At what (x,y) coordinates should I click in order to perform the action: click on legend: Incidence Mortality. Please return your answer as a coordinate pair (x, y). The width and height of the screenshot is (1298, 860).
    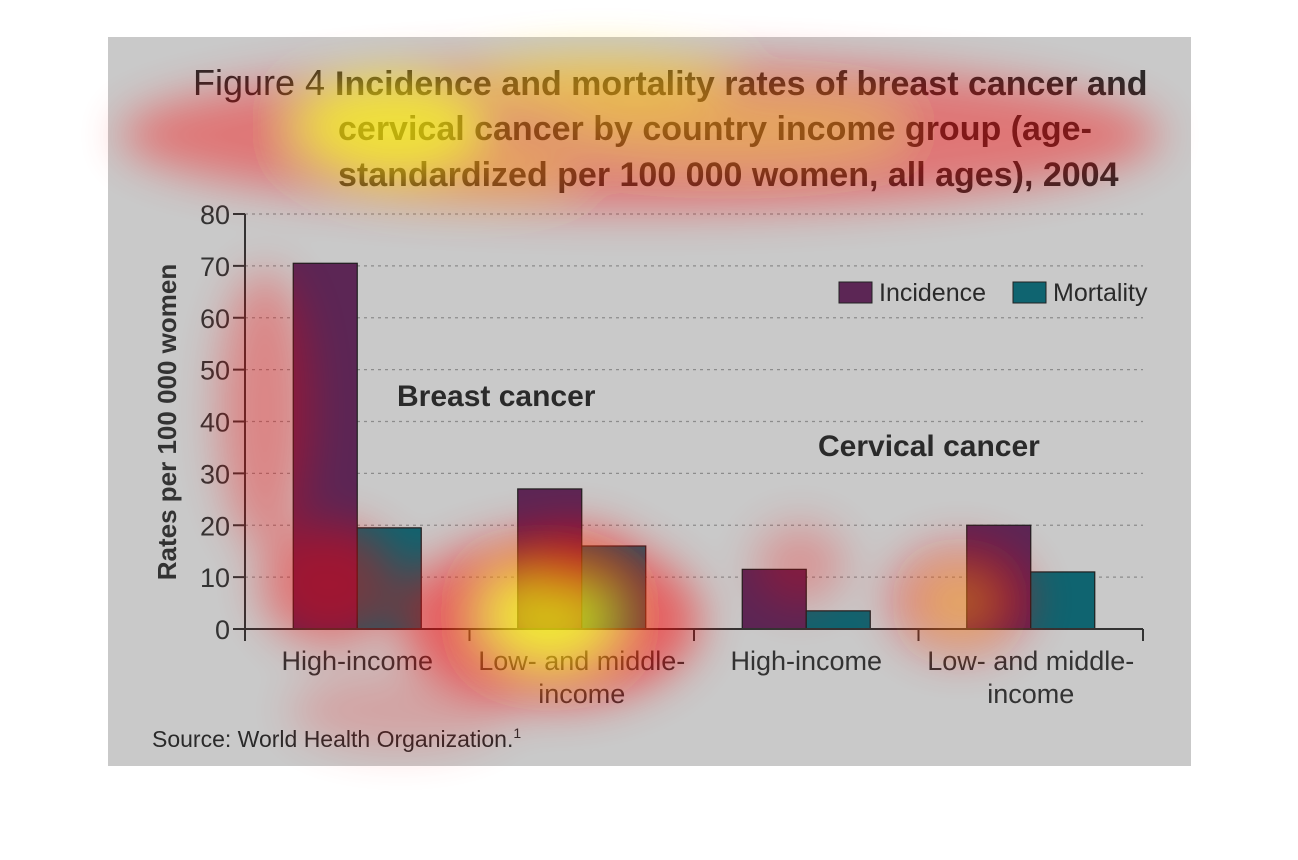
    Looking at the image, I should click on (993, 293).